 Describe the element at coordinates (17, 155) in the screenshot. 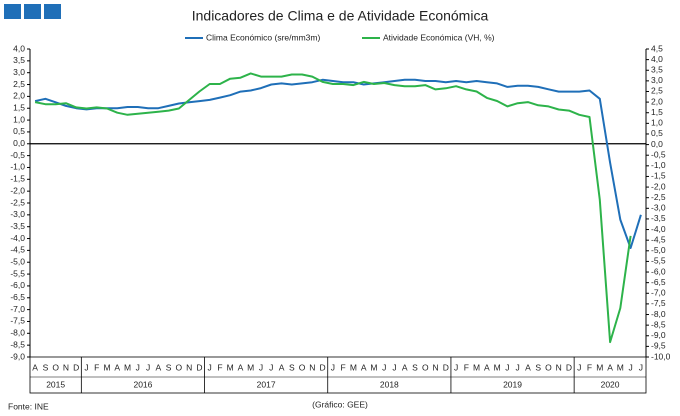

I see `y-tick-label: -0,5` at that location.